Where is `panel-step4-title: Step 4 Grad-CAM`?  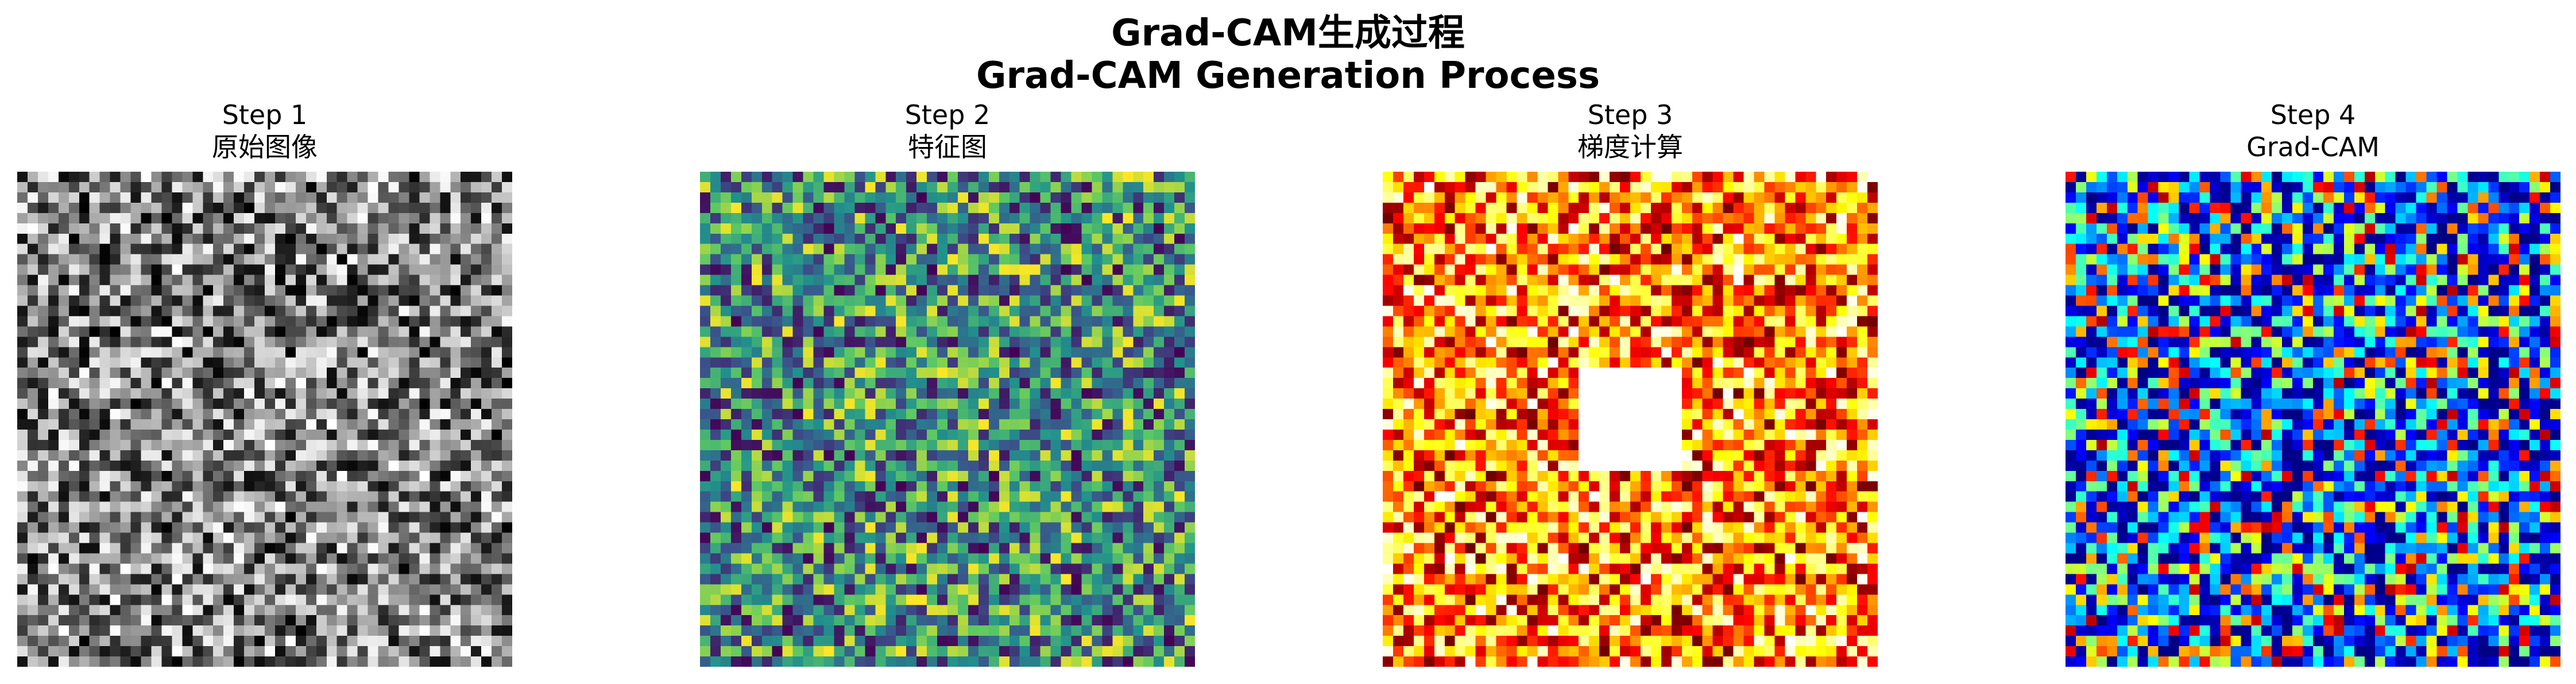 panel-step4-title: Step 4 Grad-CAM is located at coordinates (2313, 131).